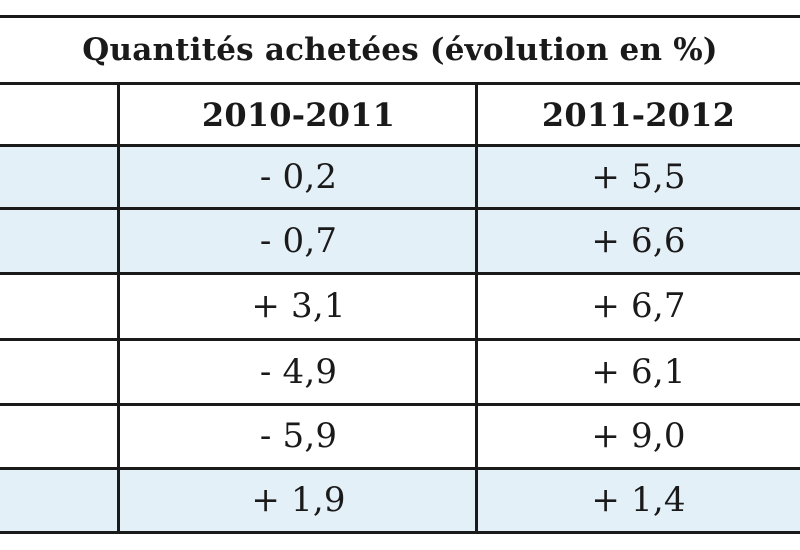 This screenshot has height=550, width=800. What do you see at coordinates (298, 371) in the screenshot?
I see `table-cell: - 4,9` at bounding box center [298, 371].